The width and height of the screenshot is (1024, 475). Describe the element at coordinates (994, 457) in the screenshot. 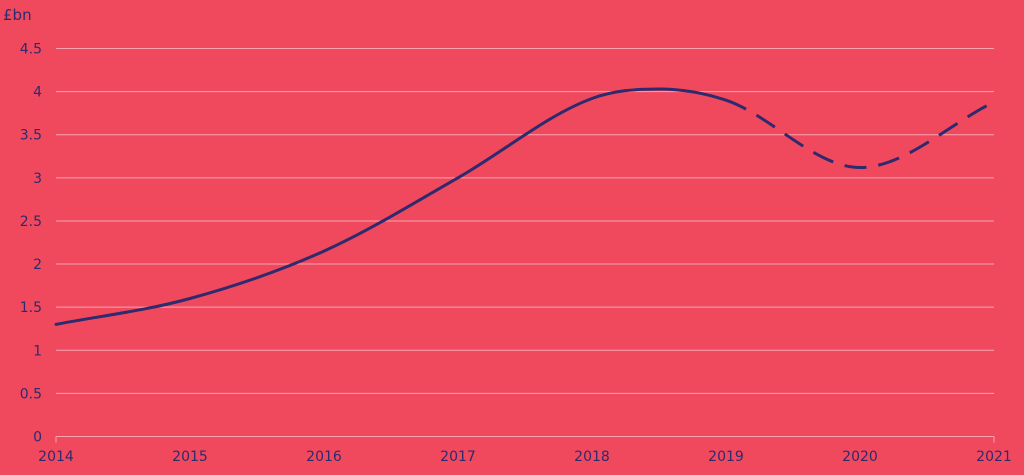

I see `x-tick-label: 2021` at that location.